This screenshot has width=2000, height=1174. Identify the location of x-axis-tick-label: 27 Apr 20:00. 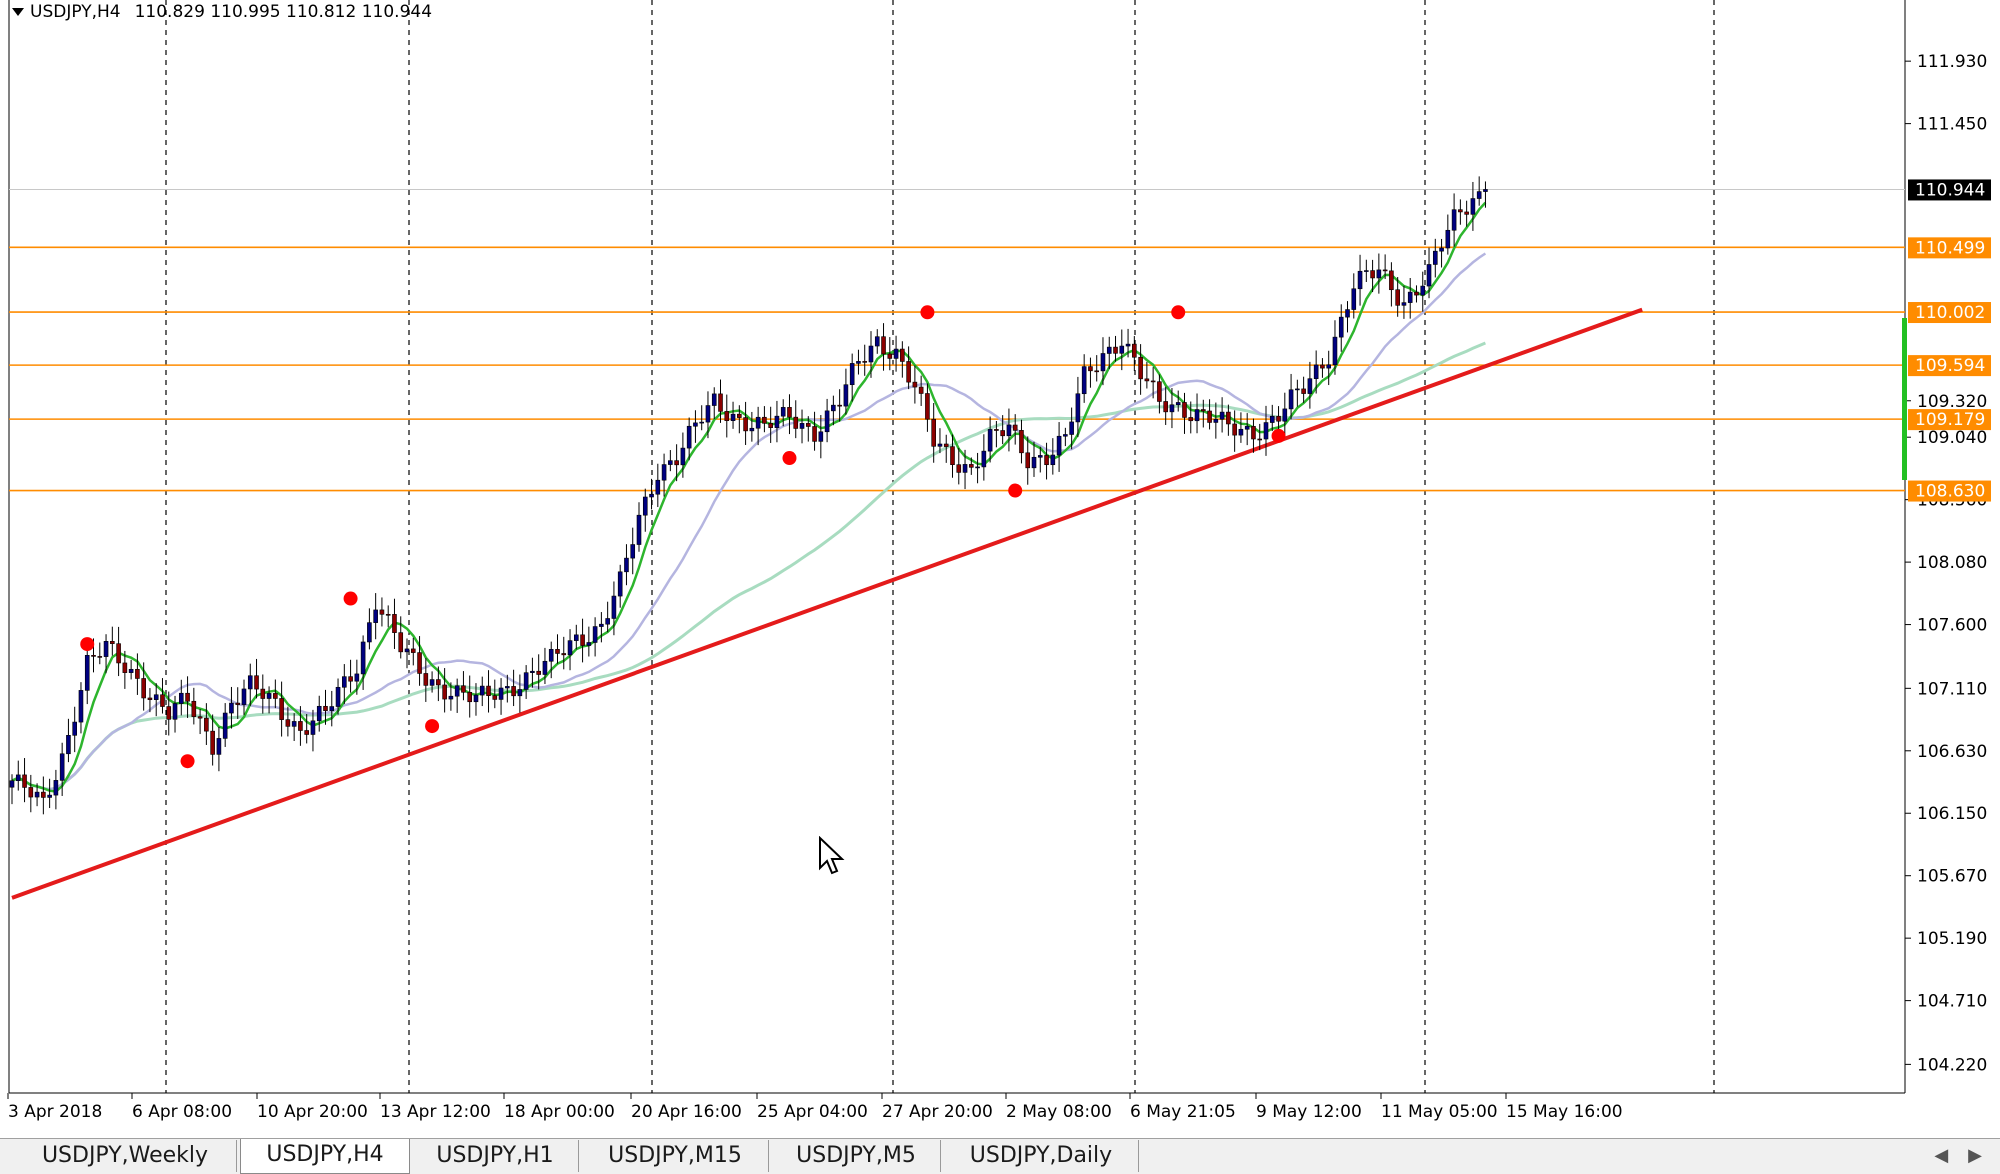
(937, 1112).